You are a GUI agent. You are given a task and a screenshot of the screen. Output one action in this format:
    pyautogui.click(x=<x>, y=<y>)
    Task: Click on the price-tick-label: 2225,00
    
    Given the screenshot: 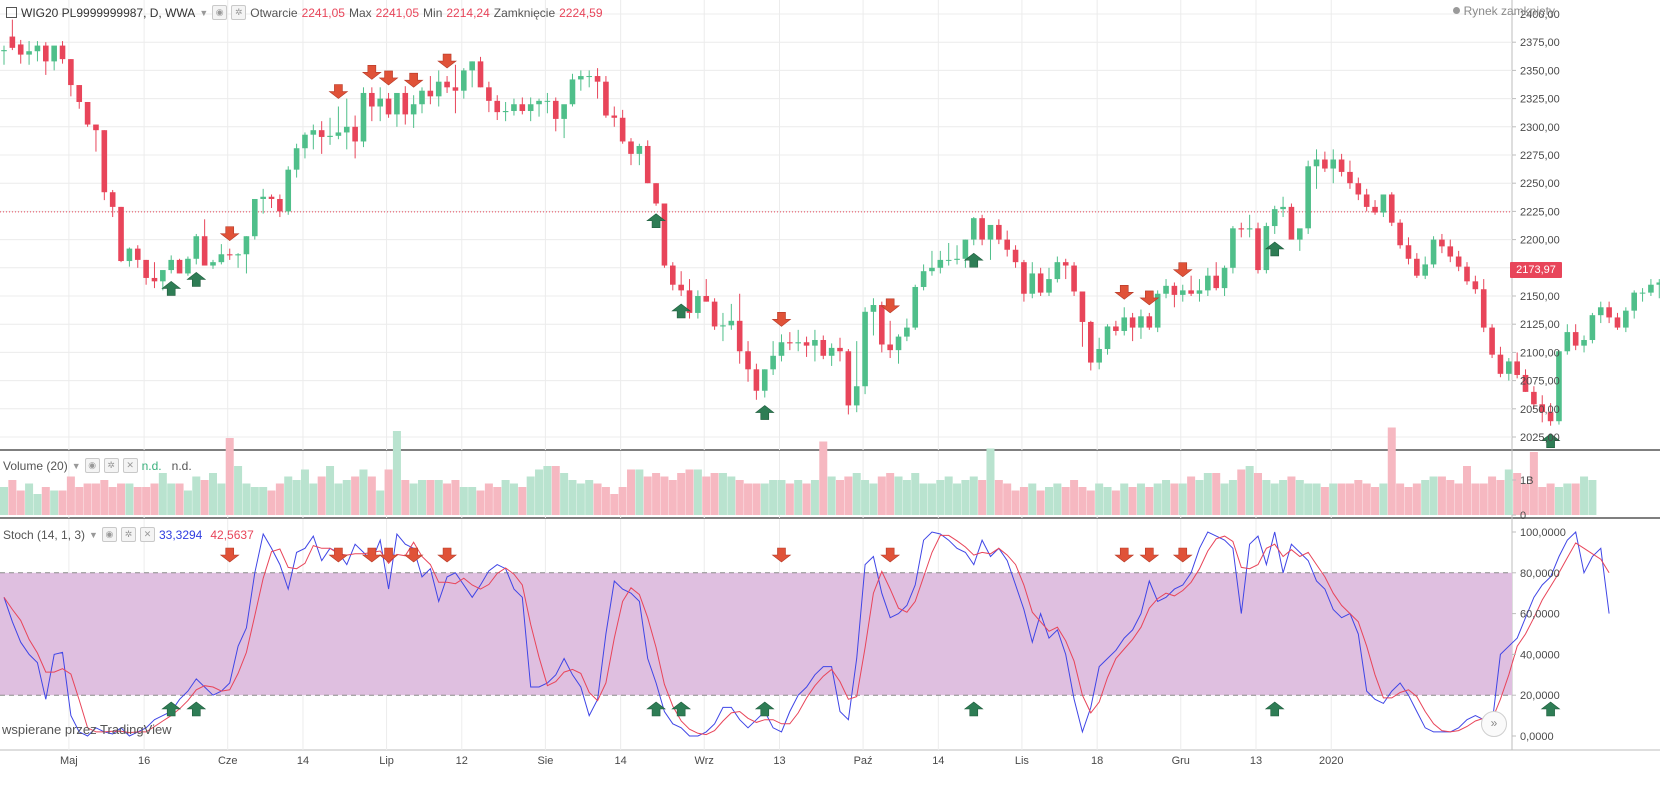 What is the action you would take?
    pyautogui.click(x=1540, y=212)
    